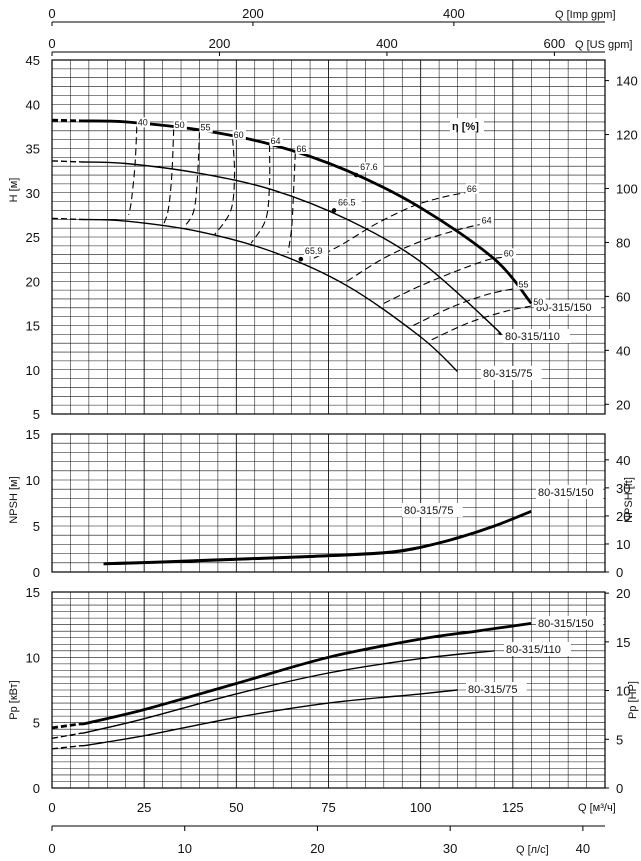  I want to click on curve-head-80-315-150-dashed, so click(66, 120).